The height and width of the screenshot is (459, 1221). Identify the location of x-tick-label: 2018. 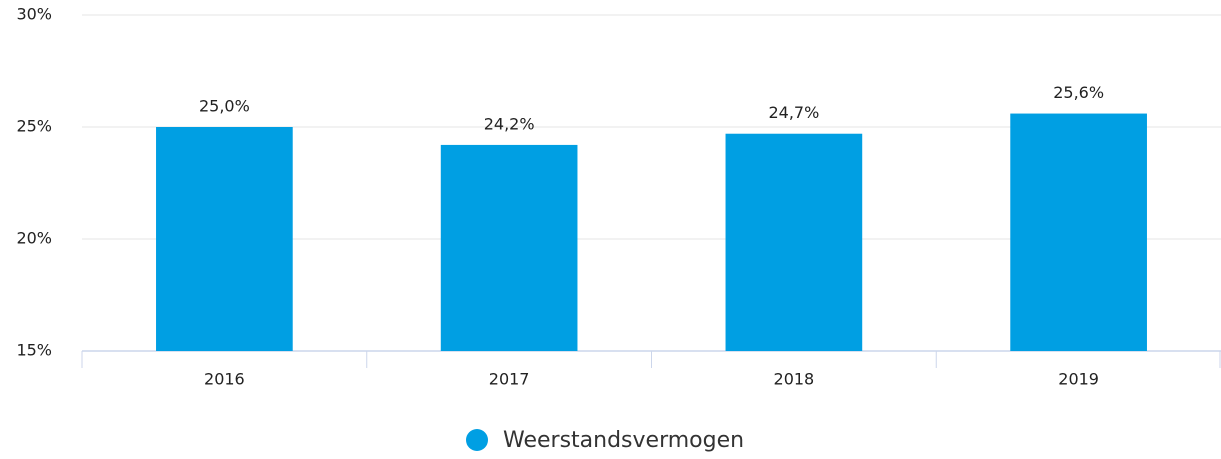
(794, 379).